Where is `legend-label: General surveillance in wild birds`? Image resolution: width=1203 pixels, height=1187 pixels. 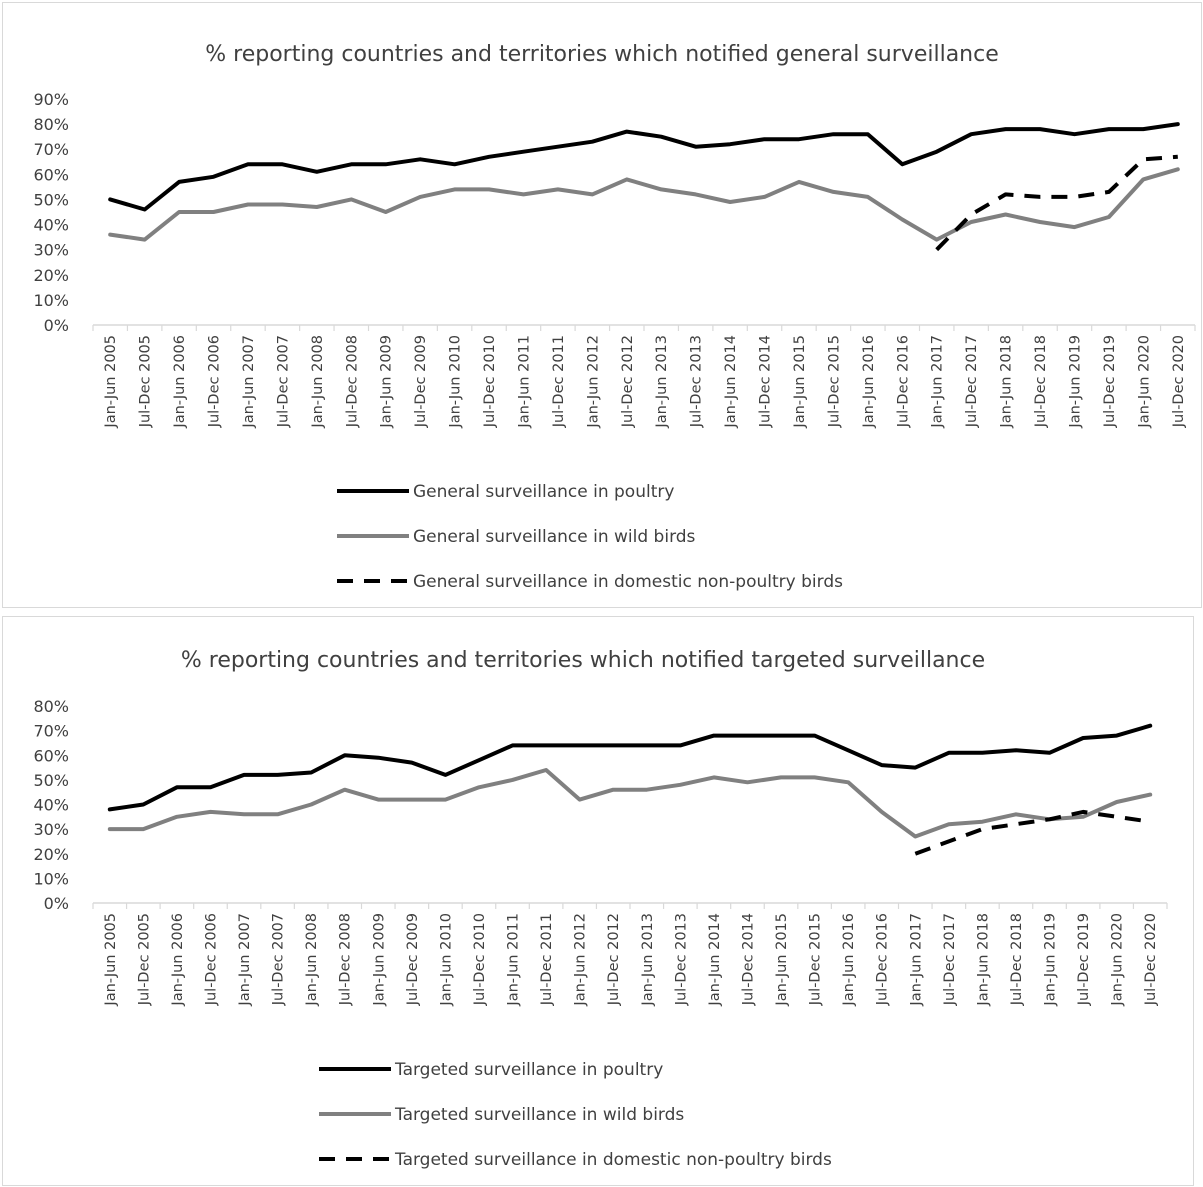
legend-label: General surveillance in wild birds is located at coordinates (554, 537).